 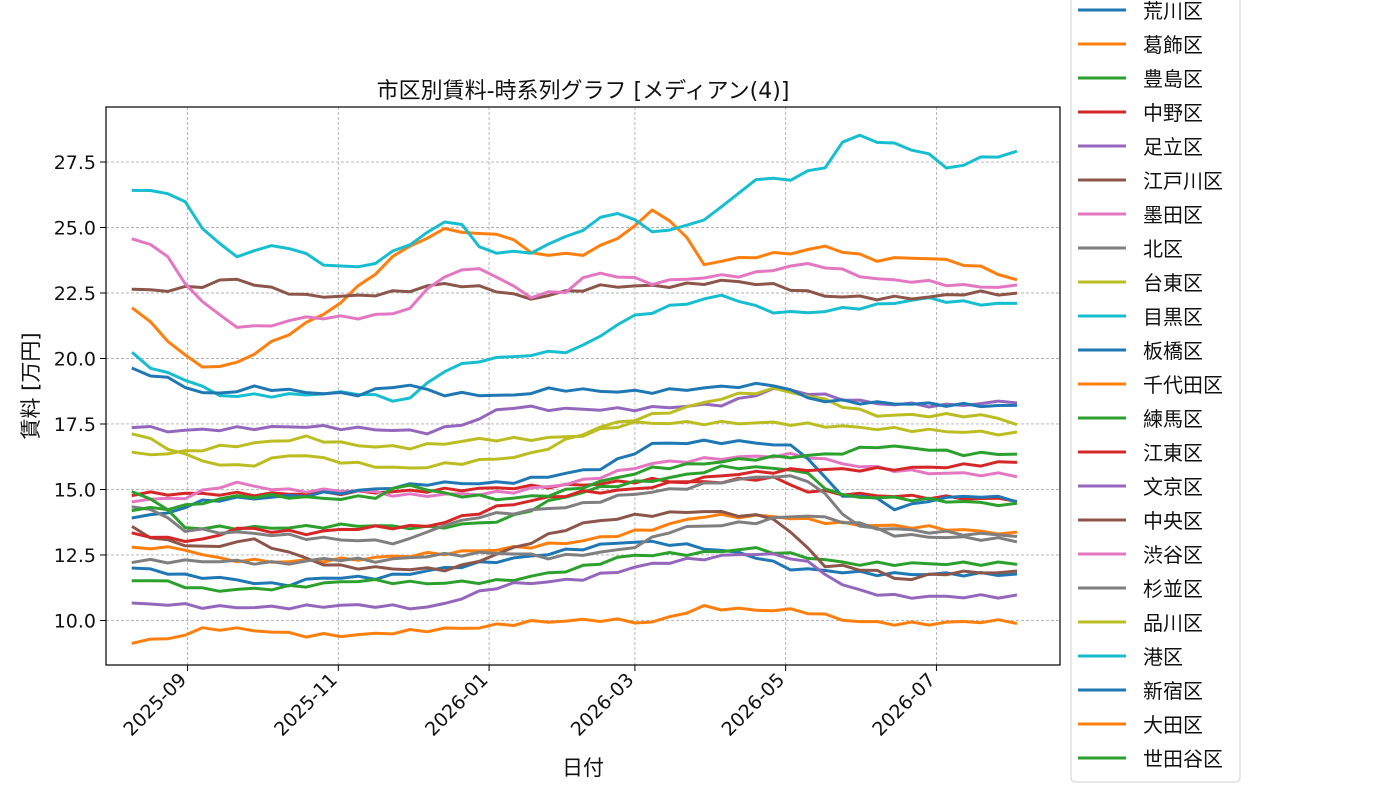 What do you see at coordinates (1173, 45) in the screenshot?
I see `legend-label: 葛飾区` at bounding box center [1173, 45].